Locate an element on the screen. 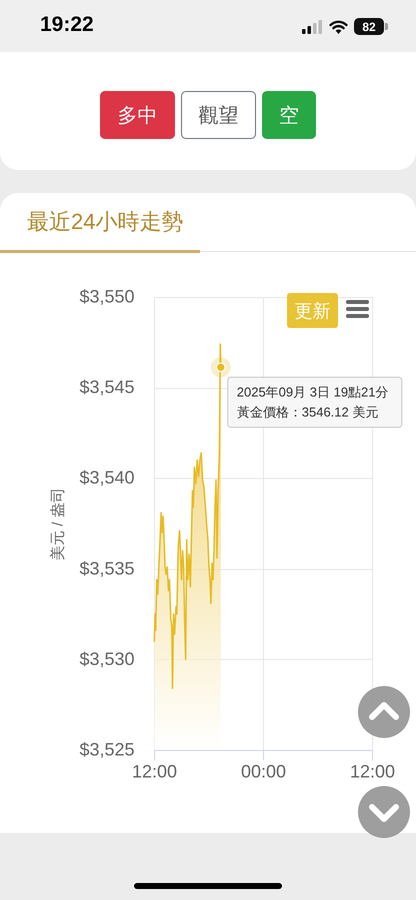  y-tick-label: $3,530 is located at coordinates (106, 658).